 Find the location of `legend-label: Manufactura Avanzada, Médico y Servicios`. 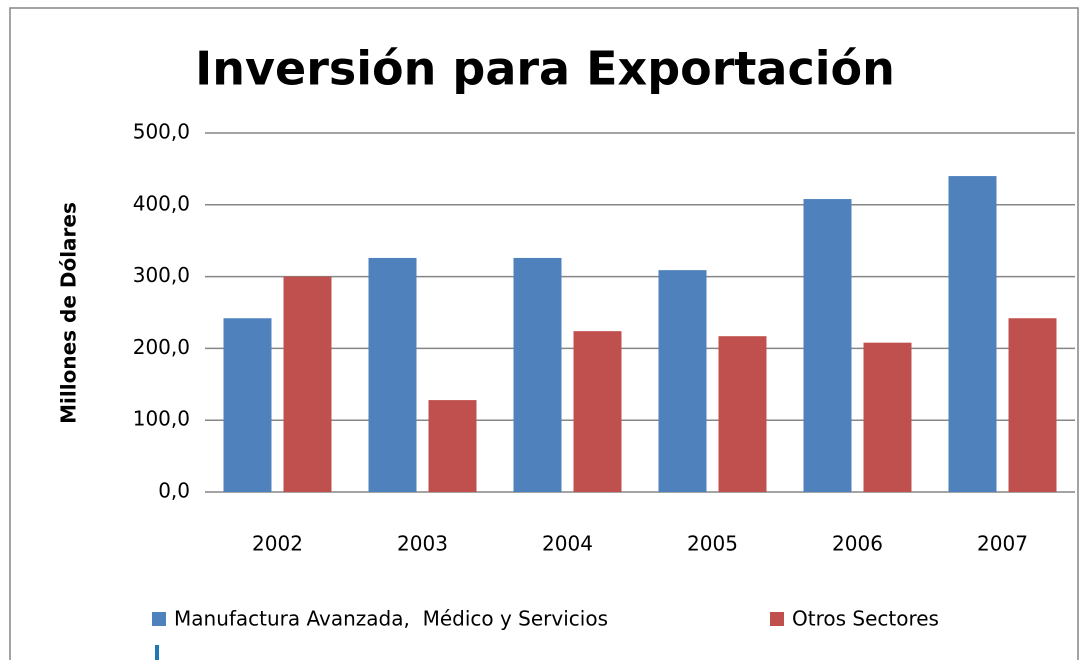

legend-label: Manufactura Avanzada, Médico y Servicios is located at coordinates (391, 619).